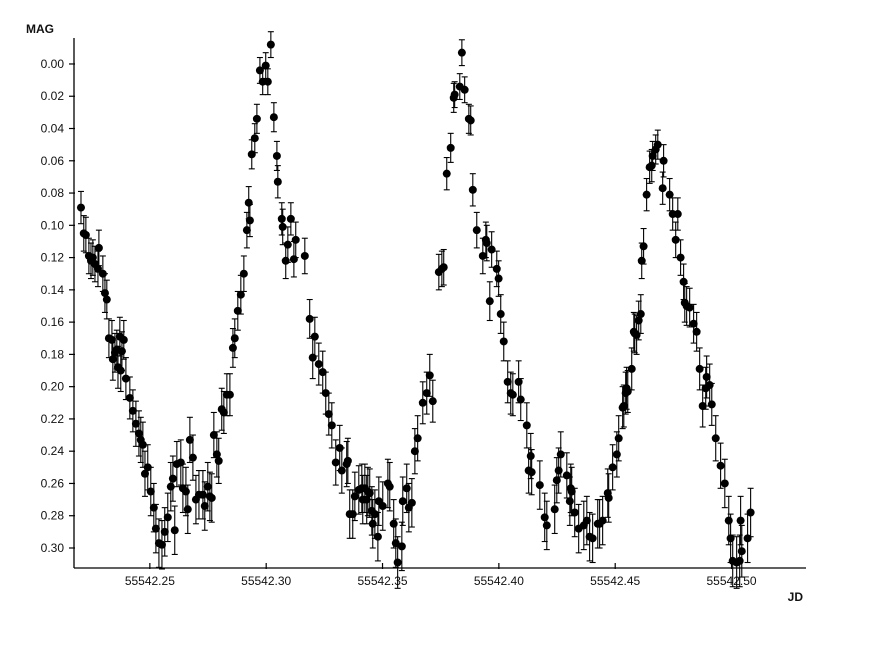  I want to click on y-tick-label: 0.02, so click(53, 96).